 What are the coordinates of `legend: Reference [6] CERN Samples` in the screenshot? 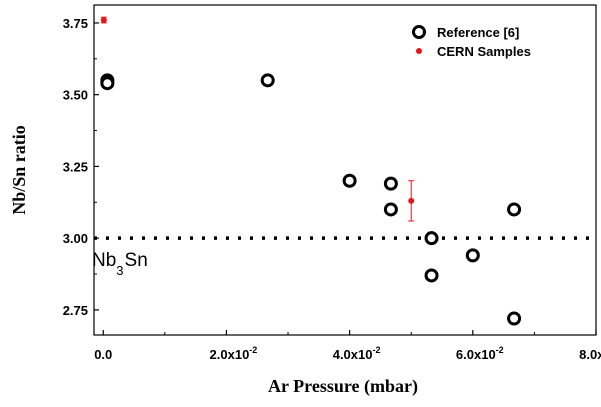 It's located at (471, 42).